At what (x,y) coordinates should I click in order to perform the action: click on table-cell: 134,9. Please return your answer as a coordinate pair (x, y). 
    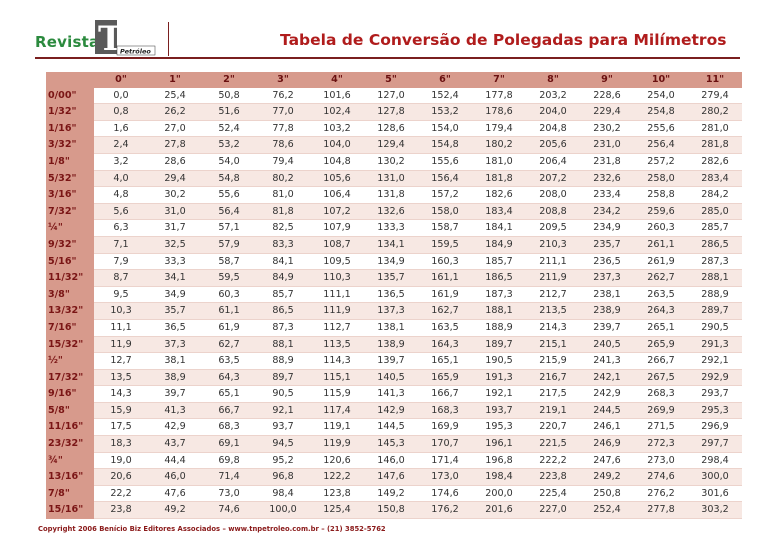
    Looking at the image, I should click on (391, 262).